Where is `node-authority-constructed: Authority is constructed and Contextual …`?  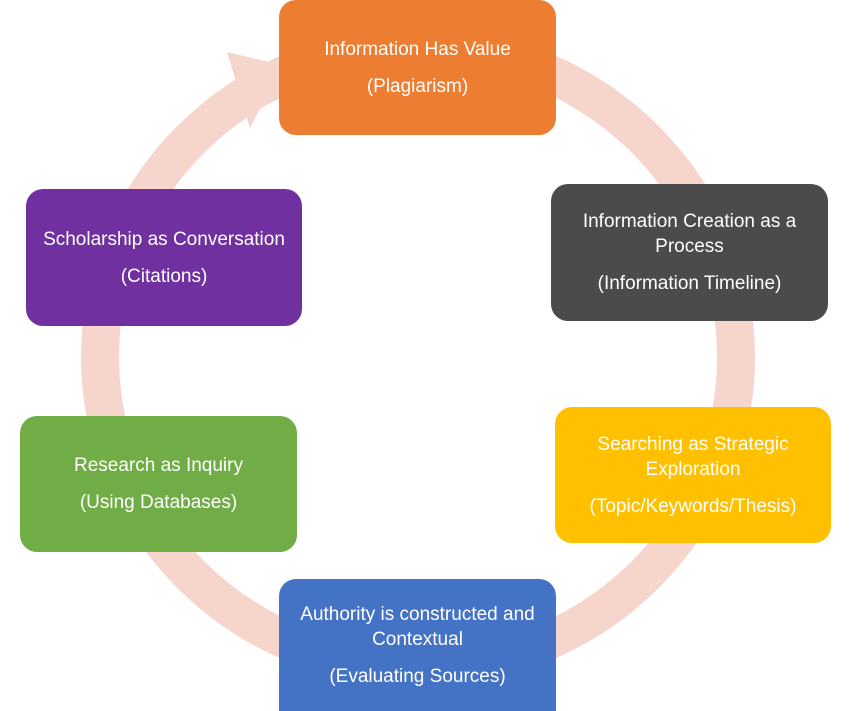
node-authority-constructed: Authority is constructed and Contextual … is located at coordinates (417, 645).